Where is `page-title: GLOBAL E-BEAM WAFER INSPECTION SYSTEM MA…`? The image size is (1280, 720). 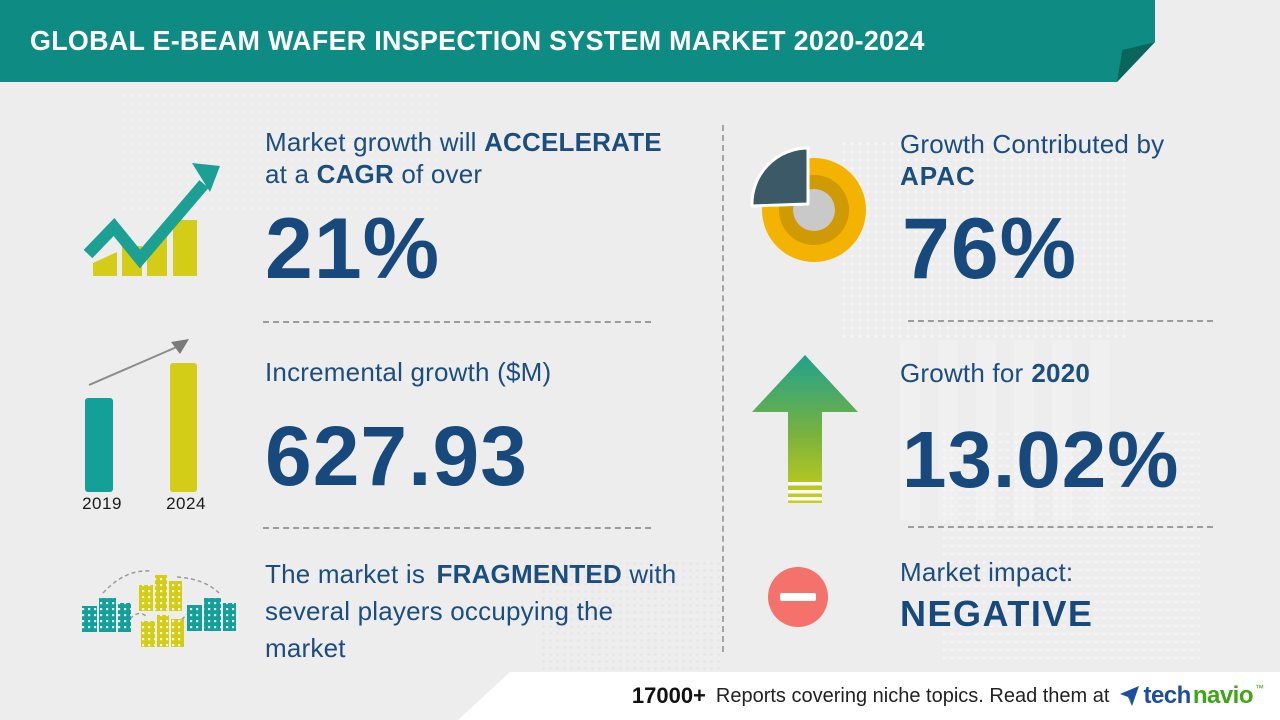
page-title: GLOBAL E-BEAM WAFER INSPECTION SYSTEM MA… is located at coordinates (477, 40).